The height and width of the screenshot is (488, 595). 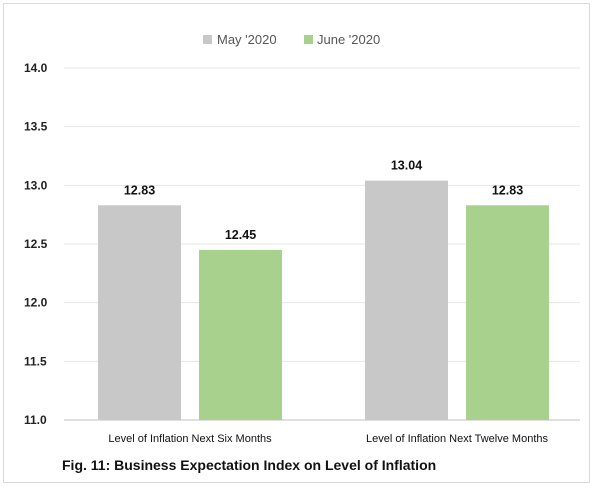 What do you see at coordinates (323, 200) in the screenshot?
I see `data-labels: 12.83 12.45 13.04 12.83` at bounding box center [323, 200].